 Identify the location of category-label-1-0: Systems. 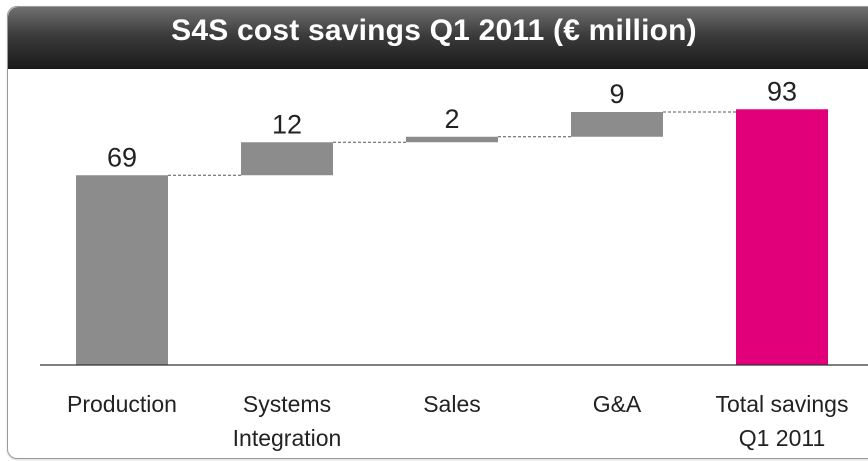
(287, 404).